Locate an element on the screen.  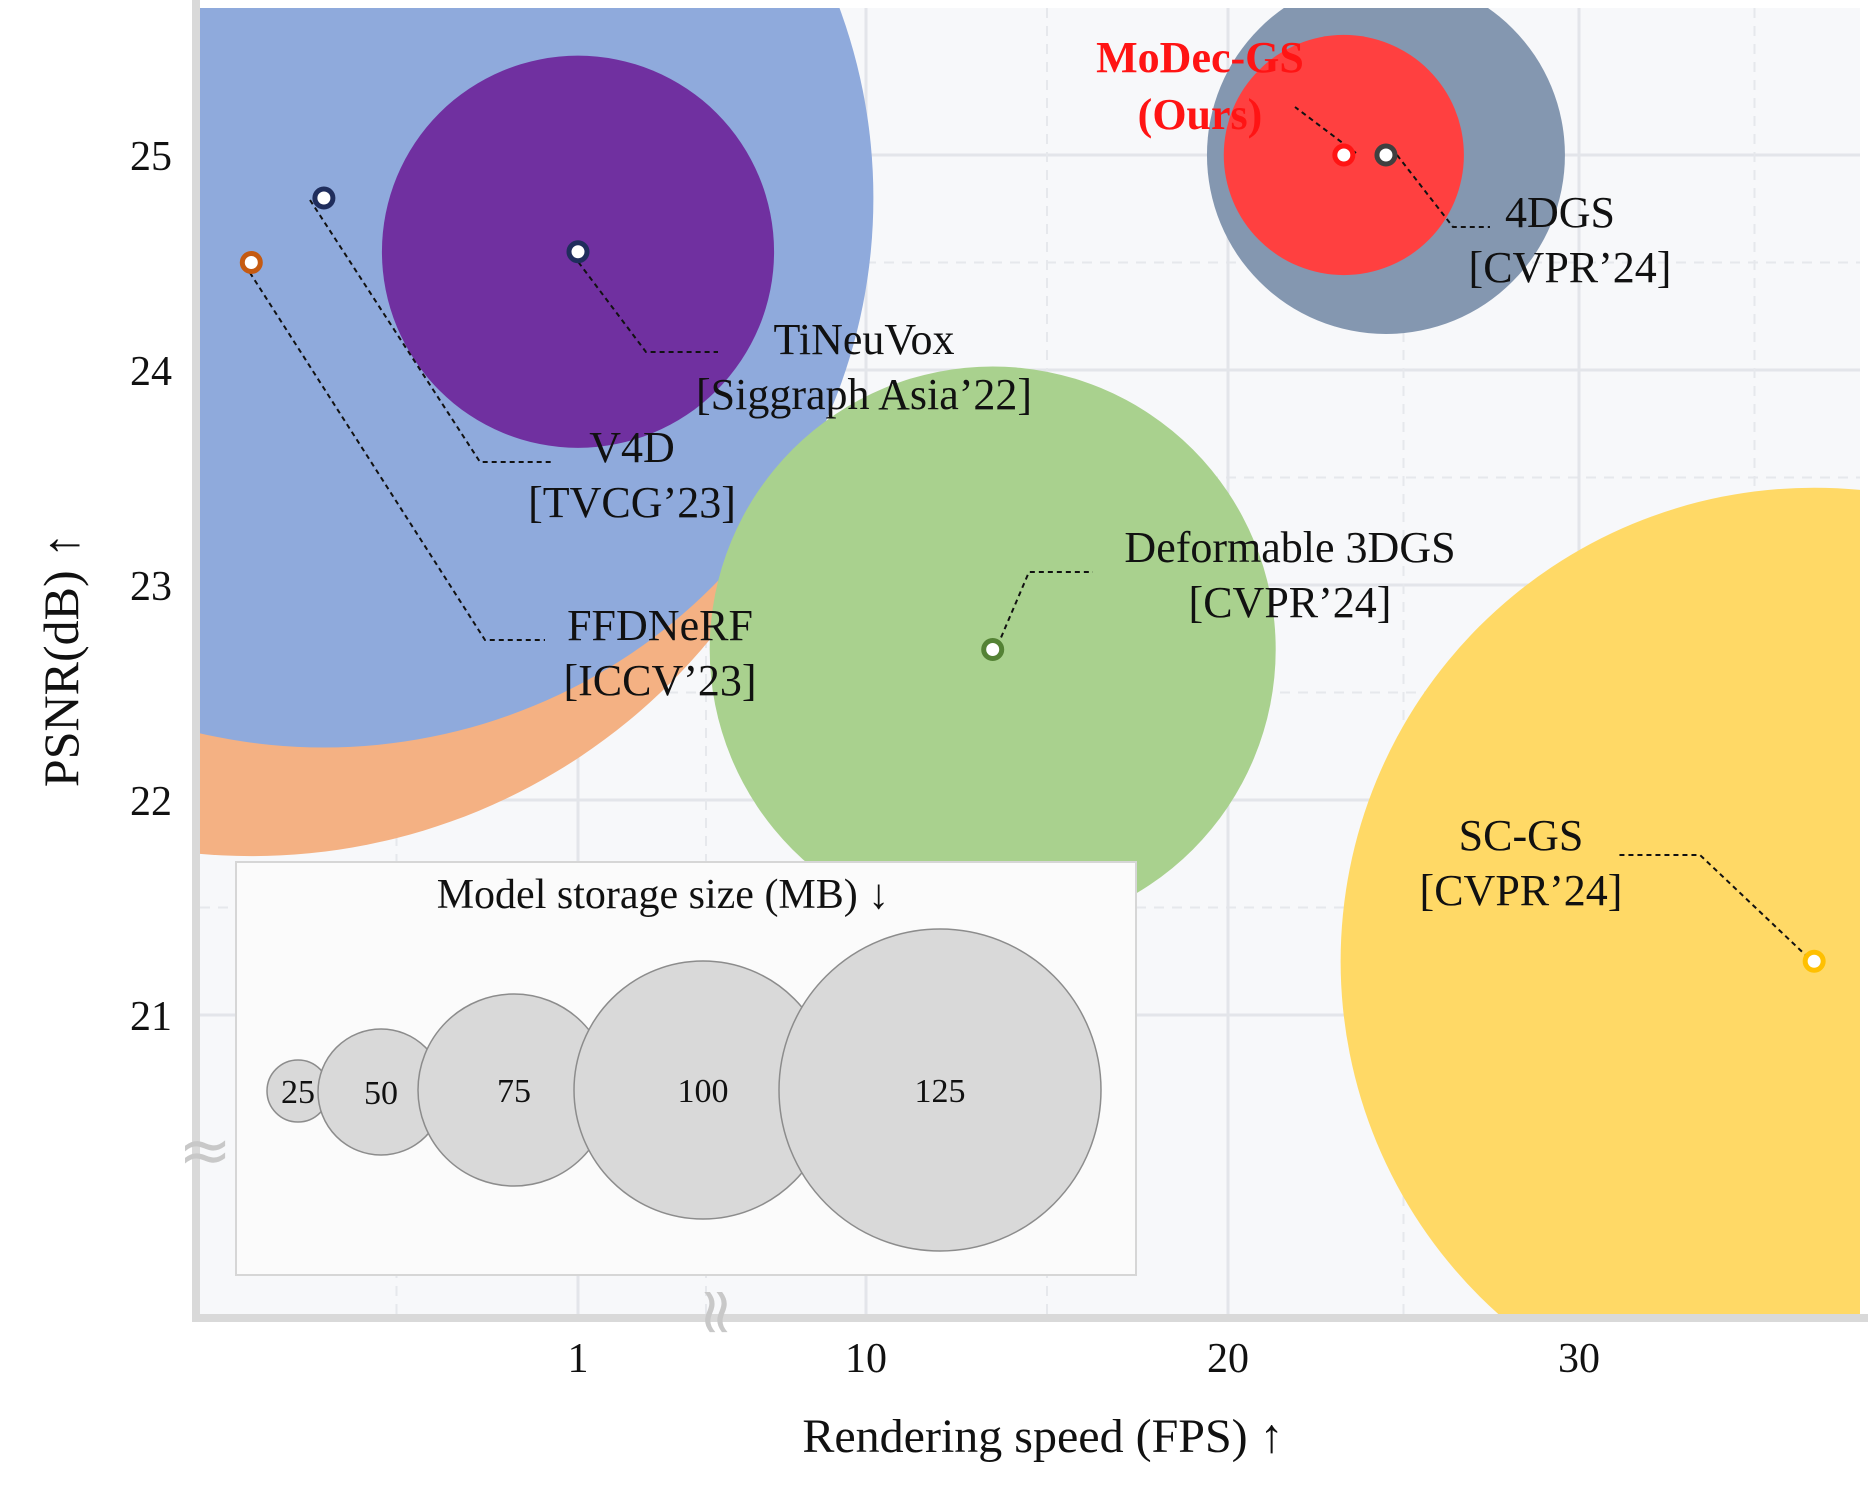
venue-4dgs: [CVPR’24] is located at coordinates (1570, 267).